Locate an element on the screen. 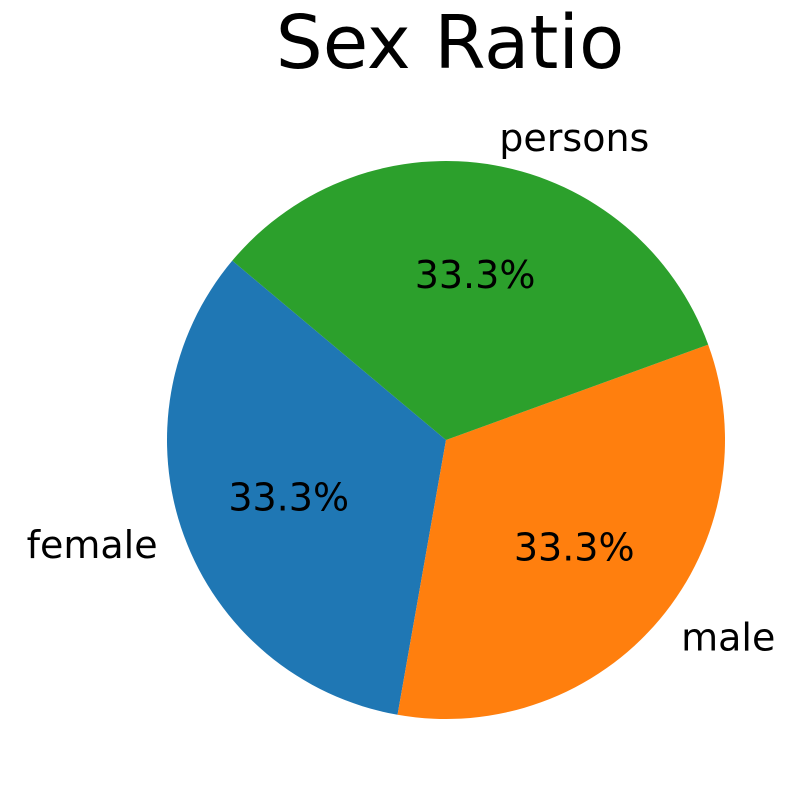  slice-category-label-male: male is located at coordinates (728, 637).